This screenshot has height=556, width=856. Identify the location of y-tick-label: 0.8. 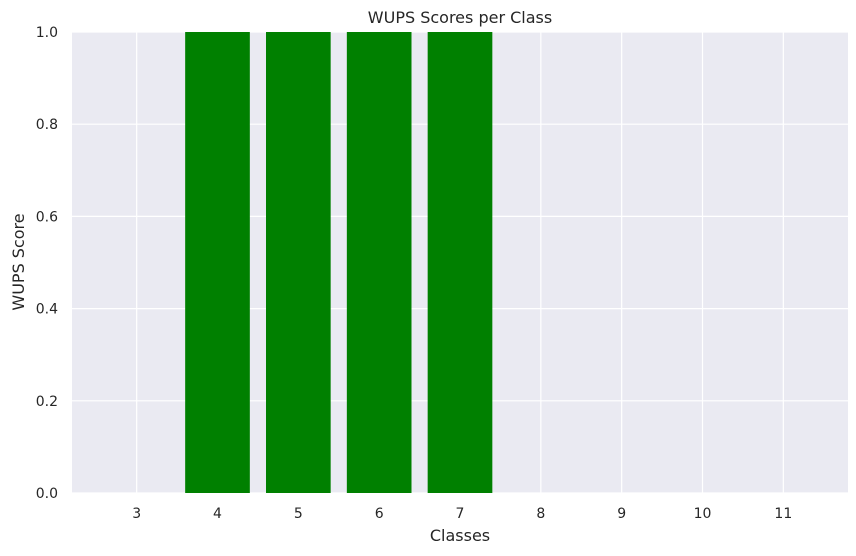
(47, 125).